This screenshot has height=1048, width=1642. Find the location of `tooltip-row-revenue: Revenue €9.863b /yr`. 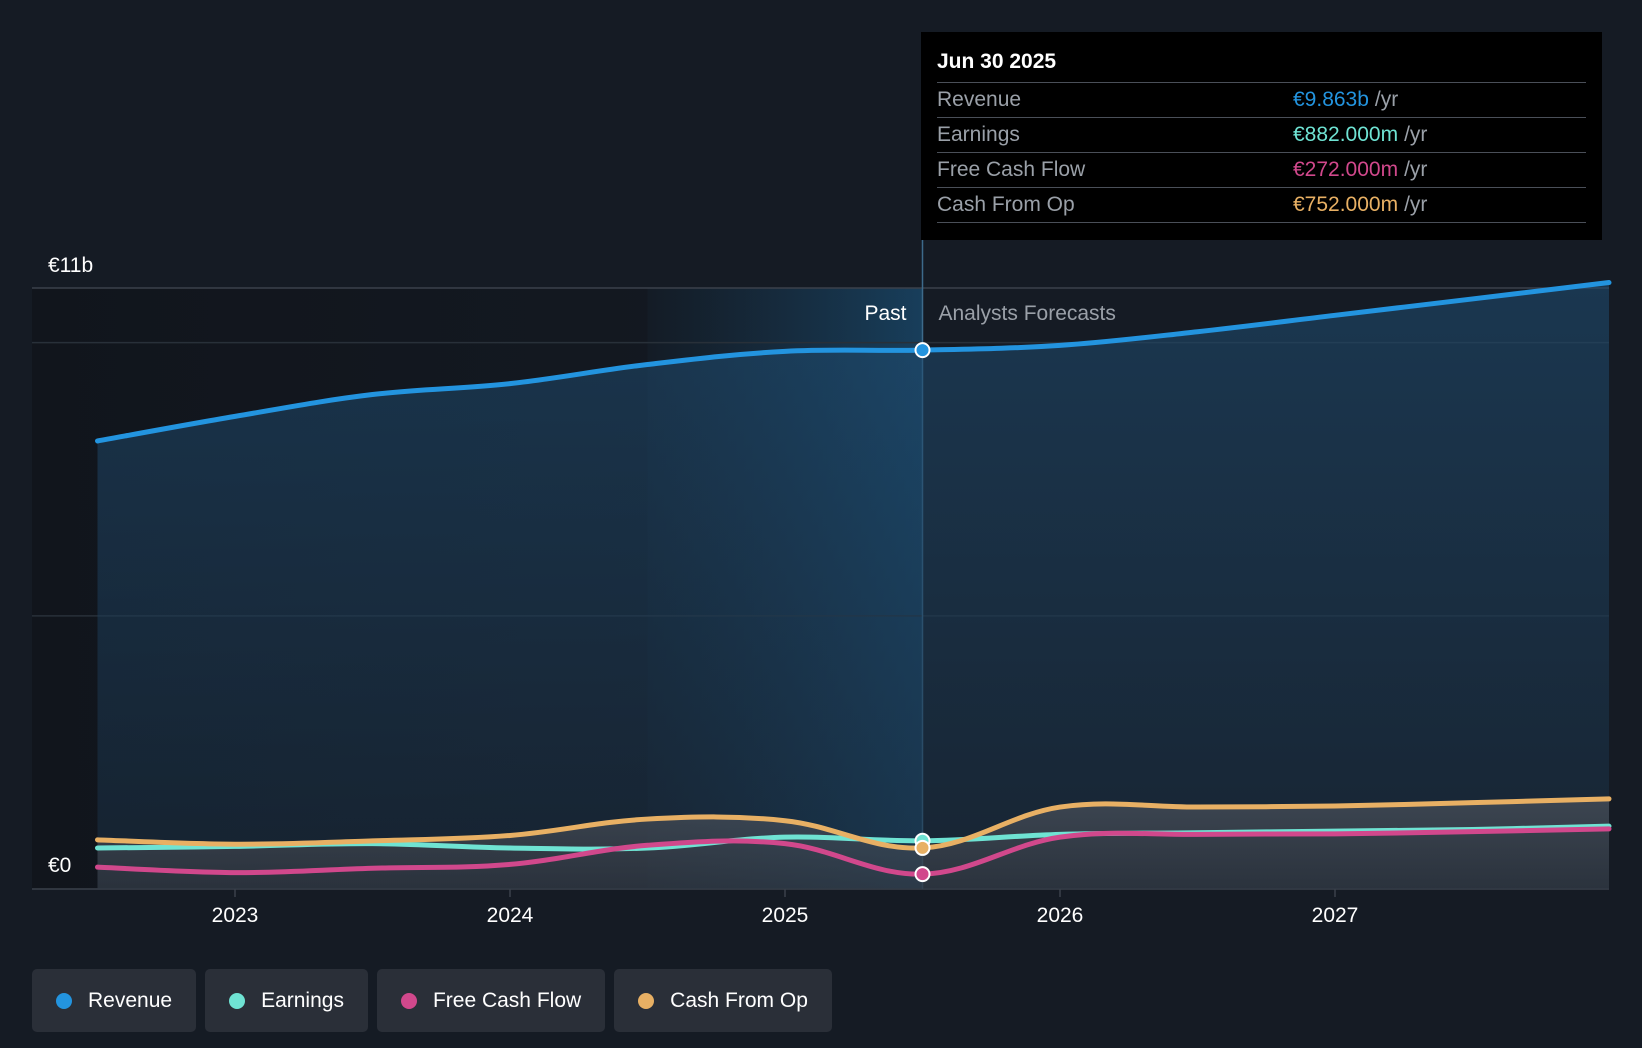

tooltip-row-revenue: Revenue €9.863b /yr is located at coordinates (1261, 100).